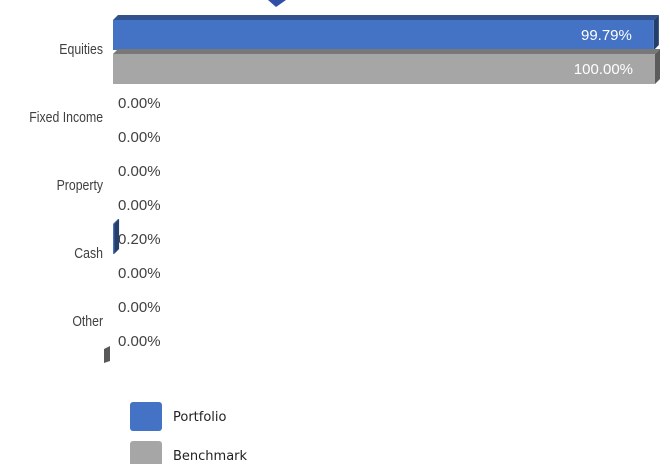  Describe the element at coordinates (603, 69) in the screenshot. I see `value-label-benchmark-equities: 100.00%` at that location.